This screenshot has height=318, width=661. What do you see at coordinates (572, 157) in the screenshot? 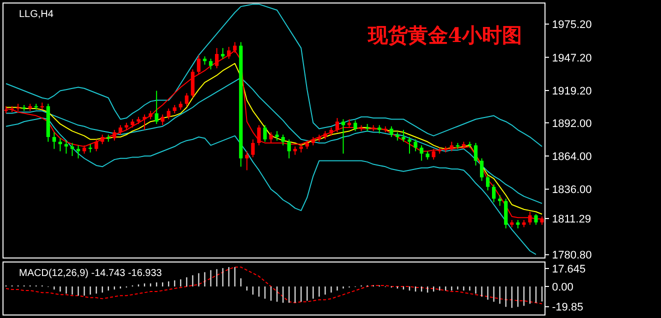
I see `y-tick-label: 1864.00` at bounding box center [572, 157].